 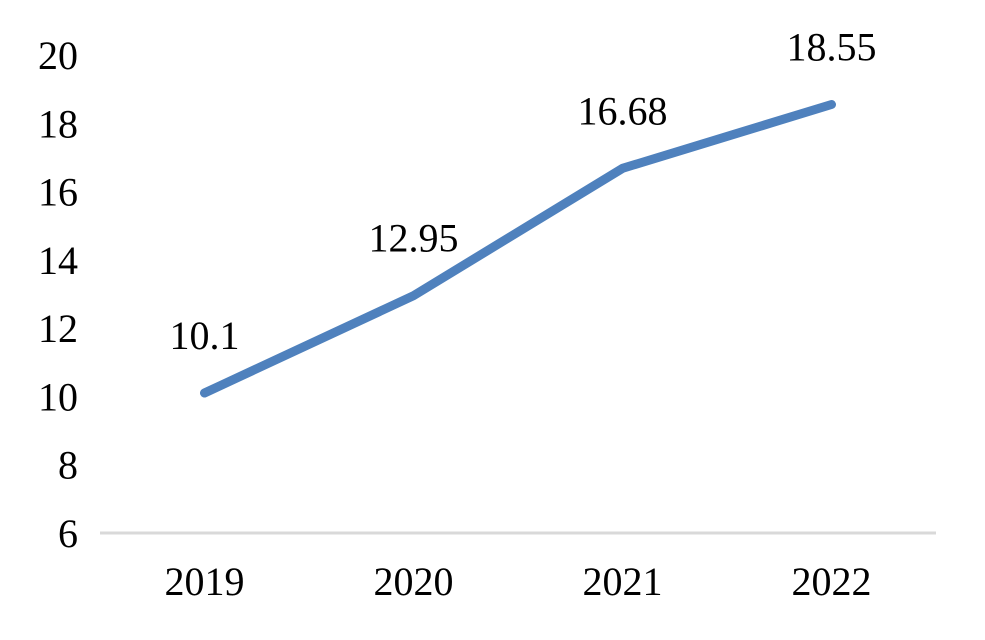 What do you see at coordinates (68, 465) in the screenshot?
I see `y-axis-tick-label: 8` at bounding box center [68, 465].